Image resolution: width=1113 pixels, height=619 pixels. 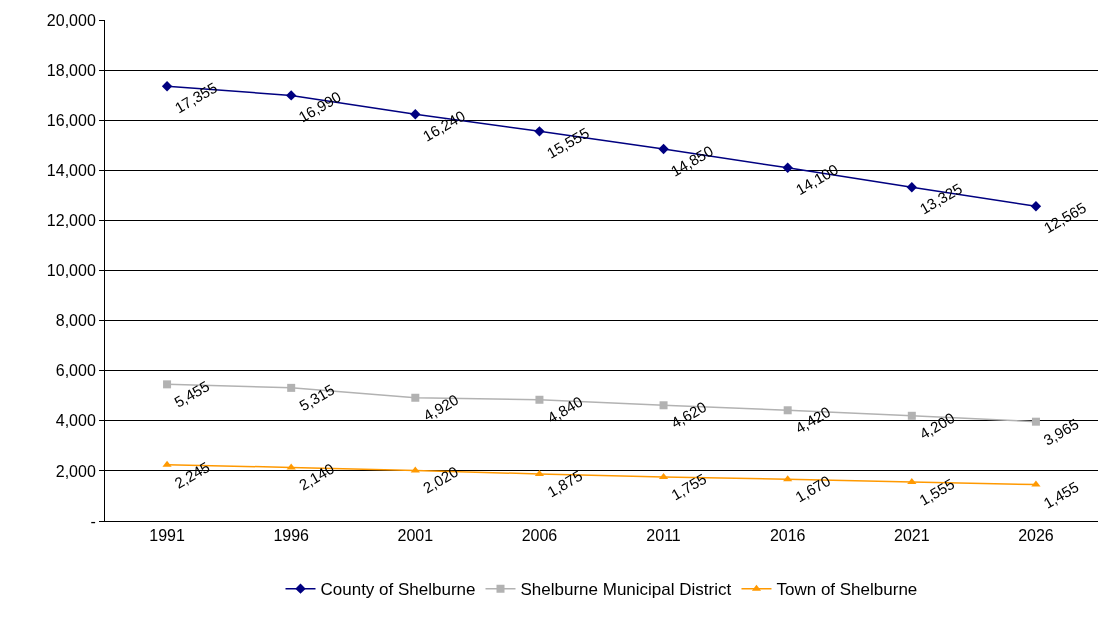 I want to click on x-tick-label: 1996, so click(x=291, y=536).